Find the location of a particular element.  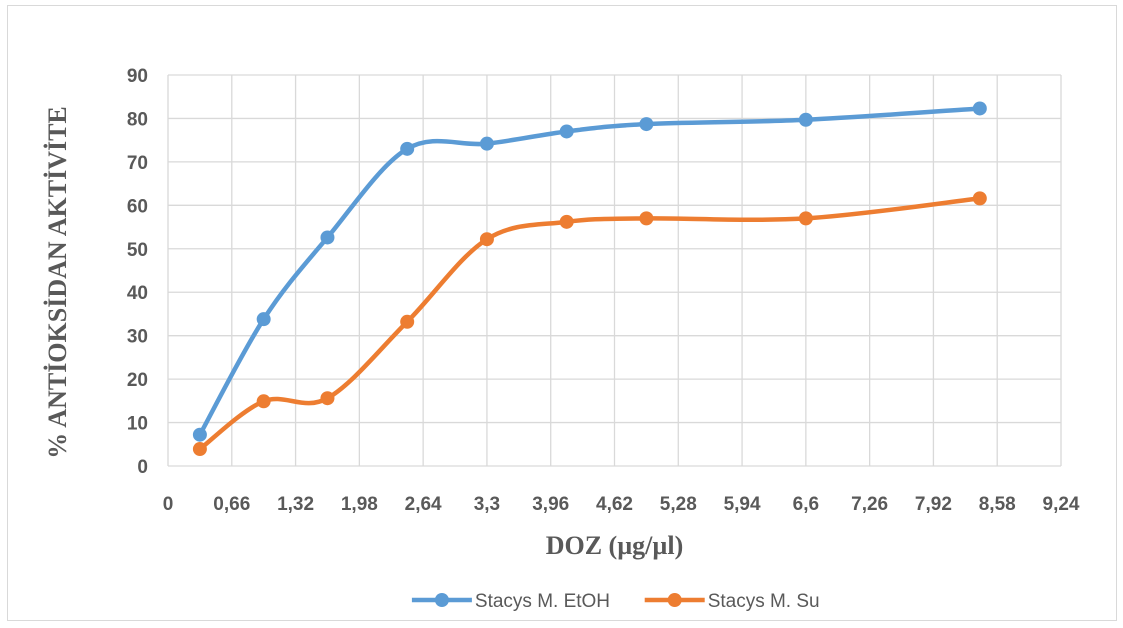

y-tick-label: 50 is located at coordinates (137, 250).